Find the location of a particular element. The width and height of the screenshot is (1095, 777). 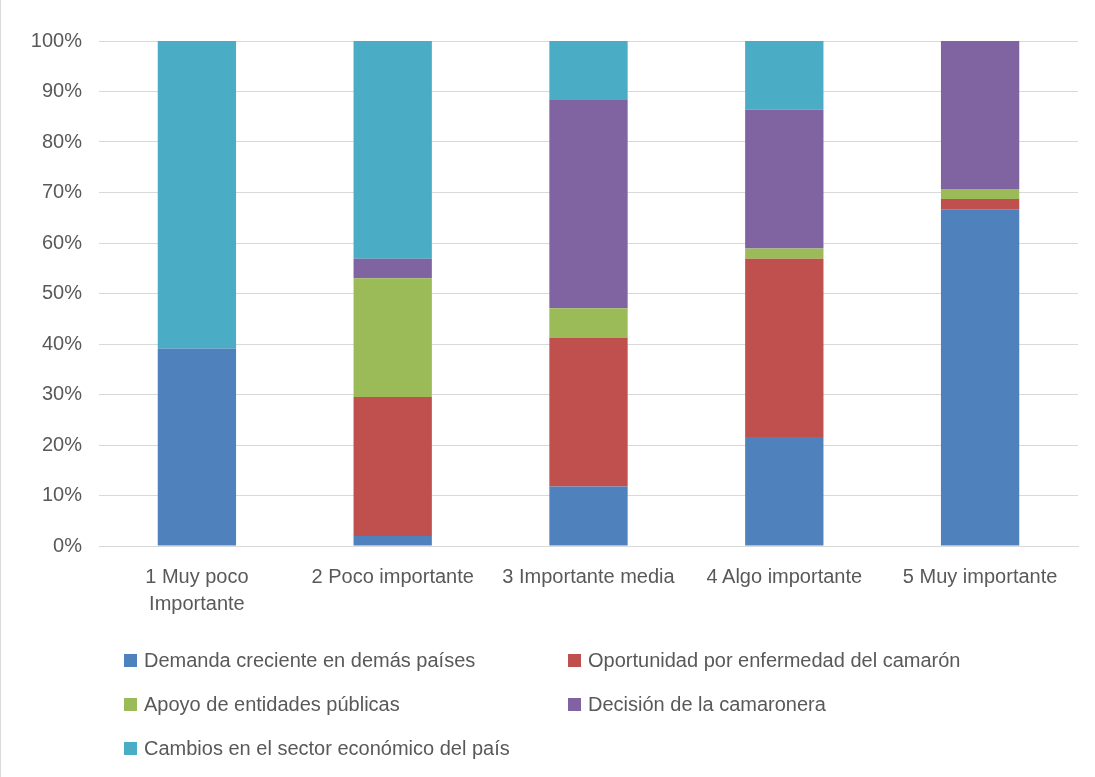

x-tick-label: 4 Algo importante is located at coordinates (784, 576).